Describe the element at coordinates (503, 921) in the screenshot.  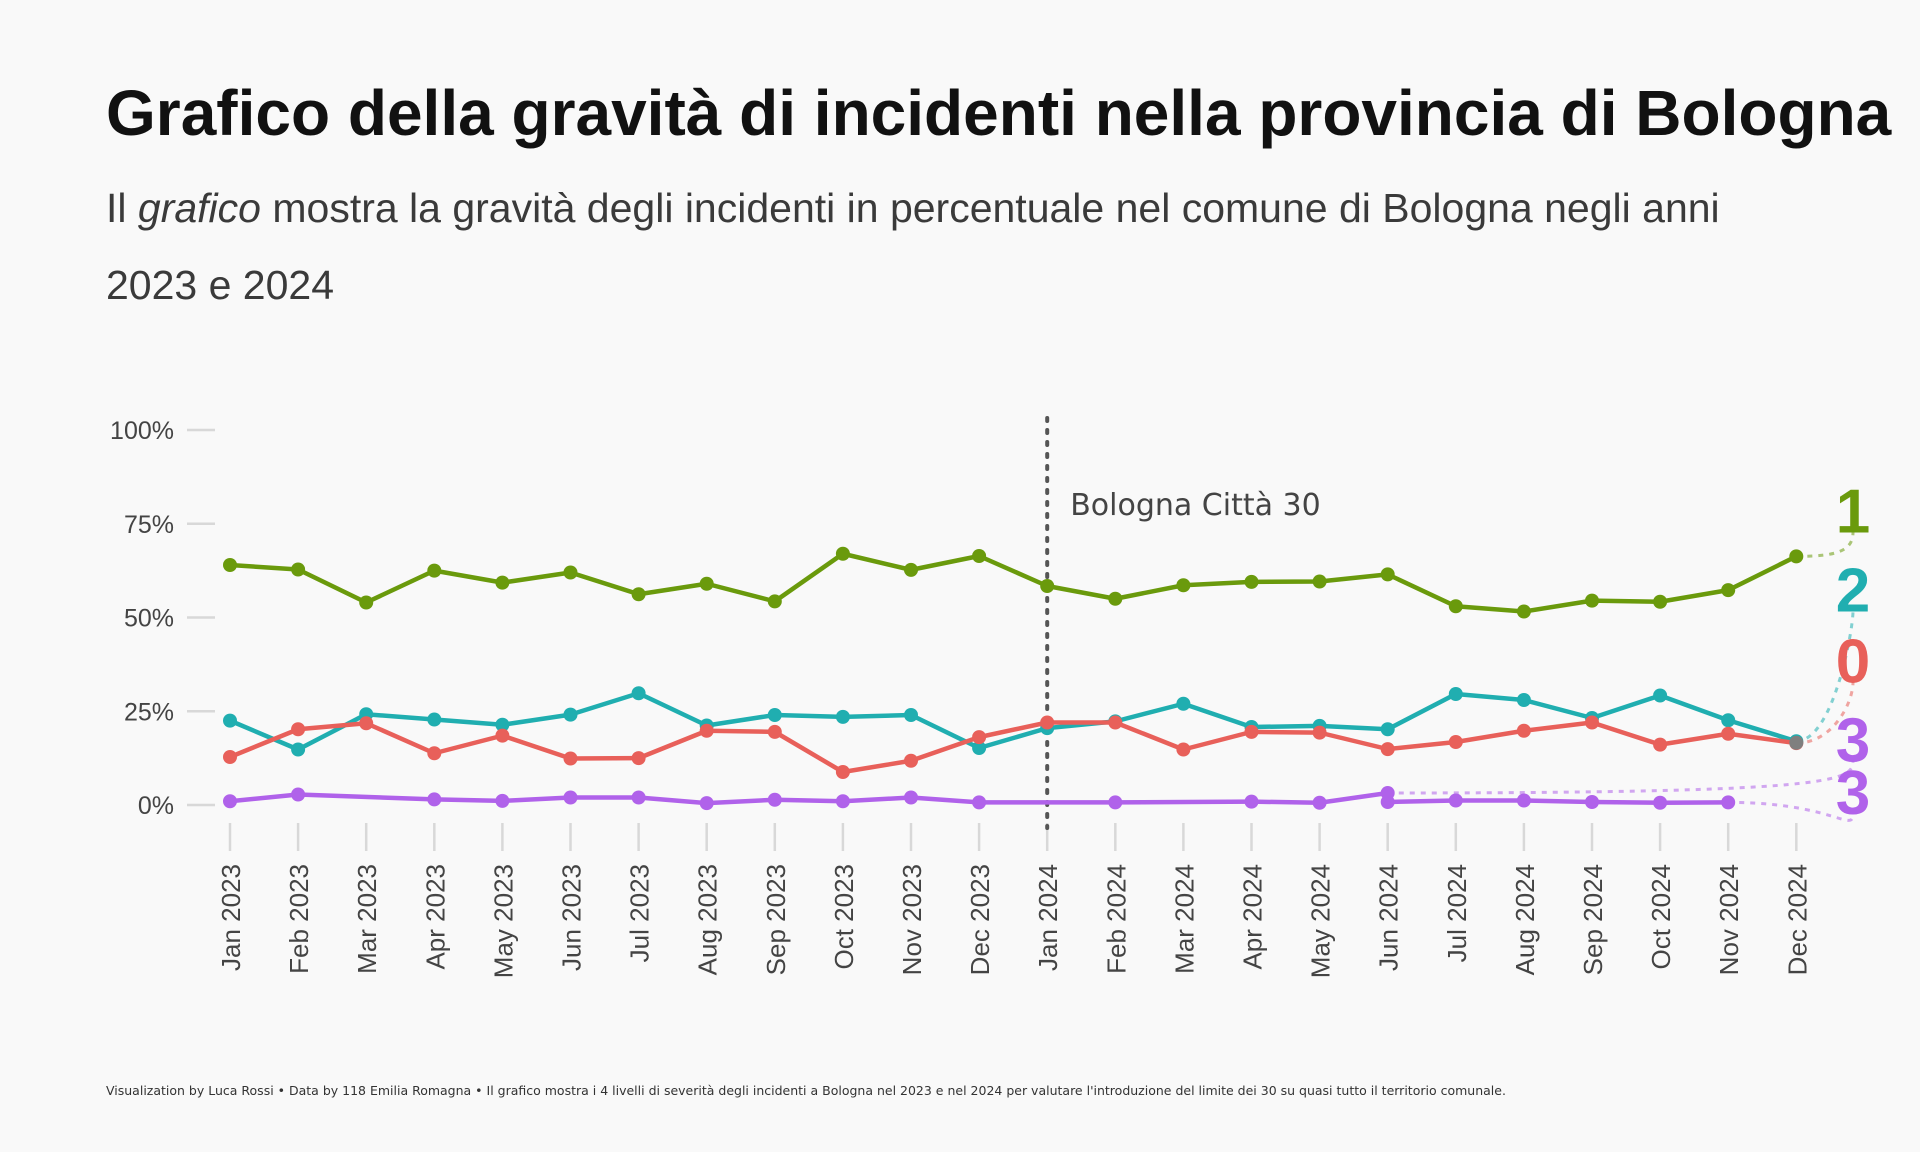
I see `x-tick-label: May 2023` at that location.